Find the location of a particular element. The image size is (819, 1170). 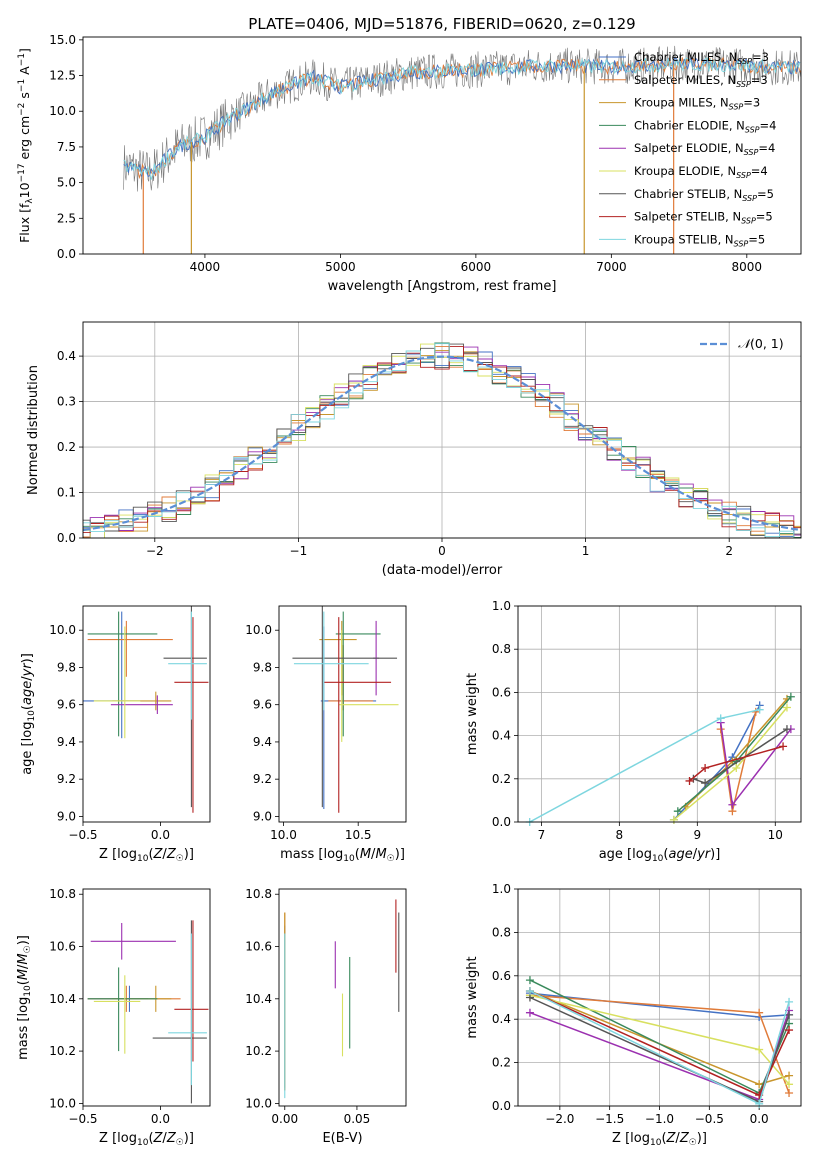

legend-entry: Salpeter ELODIE, NSSP=4 is located at coordinates (704, 149).